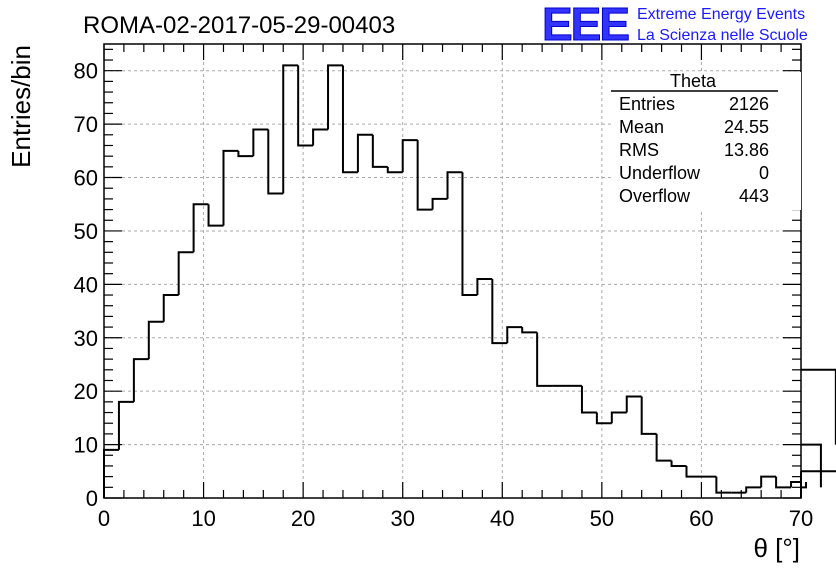  I want to click on y-tick-label: 20, so click(86, 391).